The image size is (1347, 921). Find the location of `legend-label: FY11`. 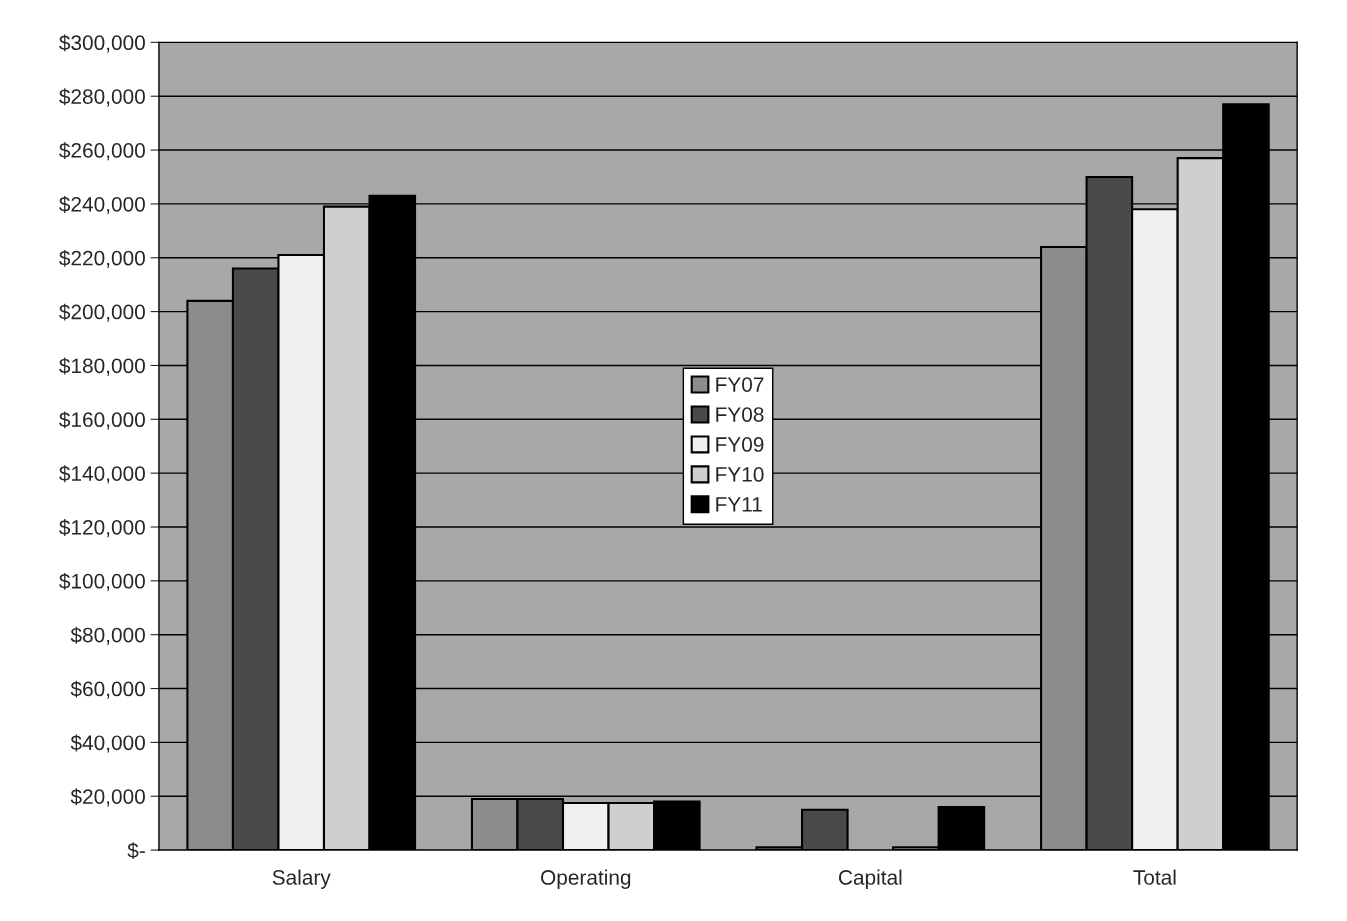

legend-label: FY11 is located at coordinates (739, 504).